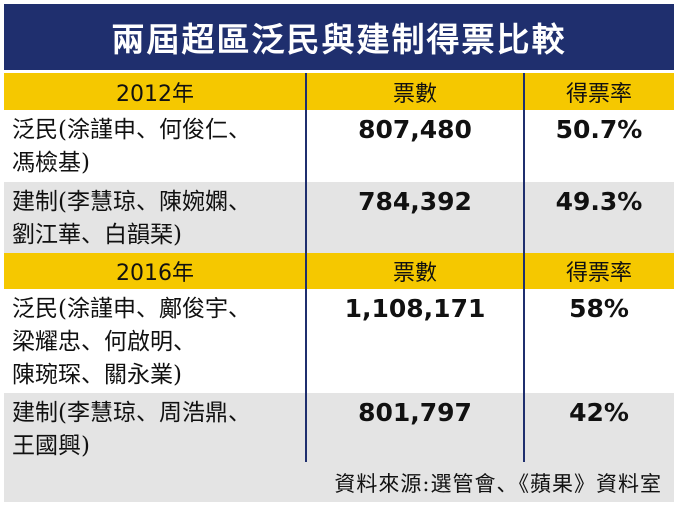 Image resolution: width=678 pixels, height=514 pixels. I want to click on share-value: 42%, so click(599, 412).